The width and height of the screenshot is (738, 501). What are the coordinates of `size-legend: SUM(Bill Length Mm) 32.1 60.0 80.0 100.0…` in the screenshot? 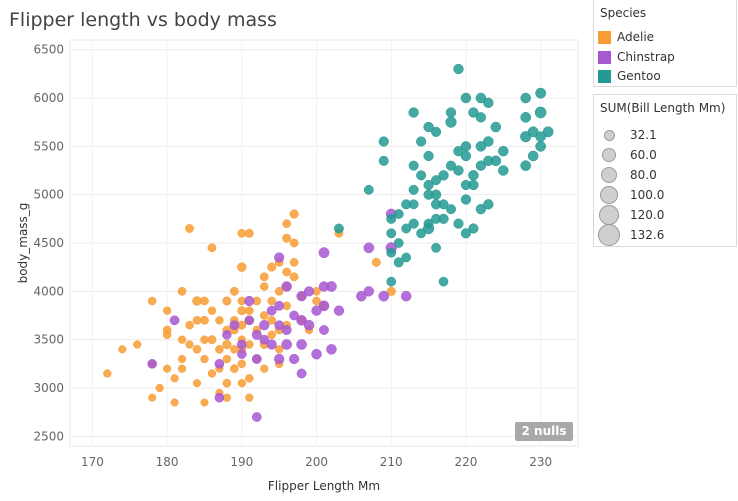 It's located at (665, 170).